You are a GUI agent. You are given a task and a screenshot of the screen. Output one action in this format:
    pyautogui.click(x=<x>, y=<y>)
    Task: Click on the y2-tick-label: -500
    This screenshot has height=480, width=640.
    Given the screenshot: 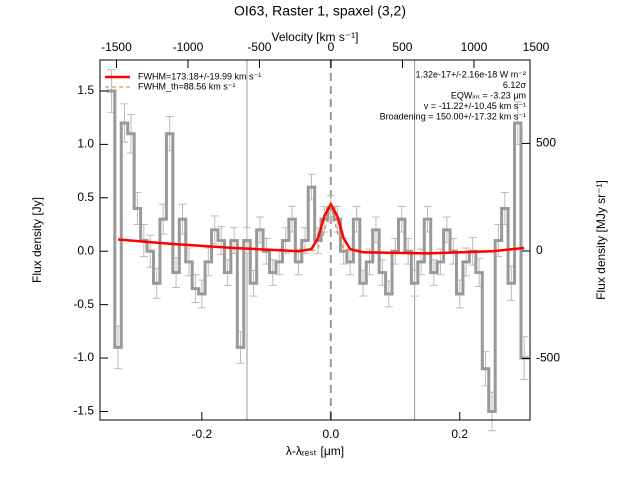 What is the action you would take?
    pyautogui.click(x=548, y=358)
    